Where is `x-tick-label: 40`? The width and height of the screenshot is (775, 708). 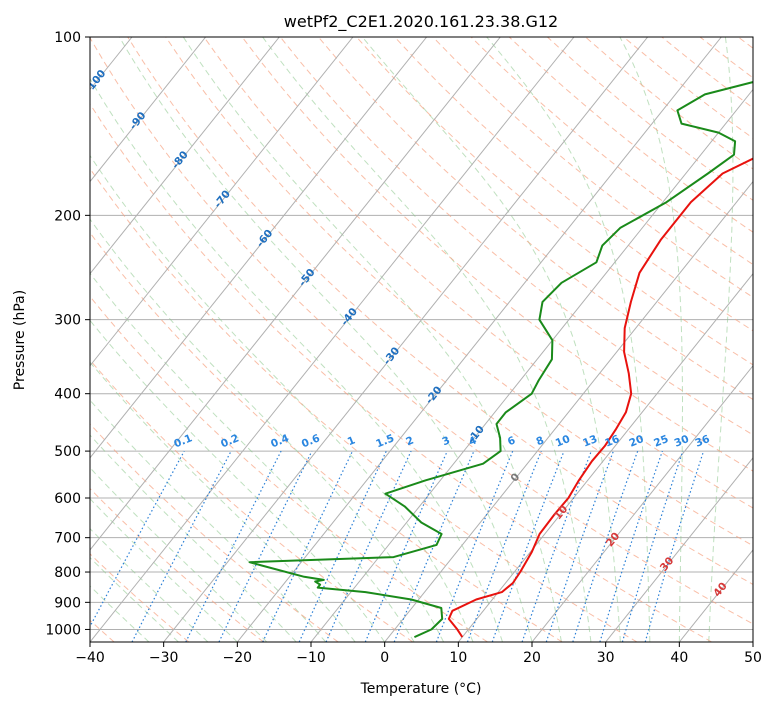 x-tick-label: 40 is located at coordinates (679, 658).